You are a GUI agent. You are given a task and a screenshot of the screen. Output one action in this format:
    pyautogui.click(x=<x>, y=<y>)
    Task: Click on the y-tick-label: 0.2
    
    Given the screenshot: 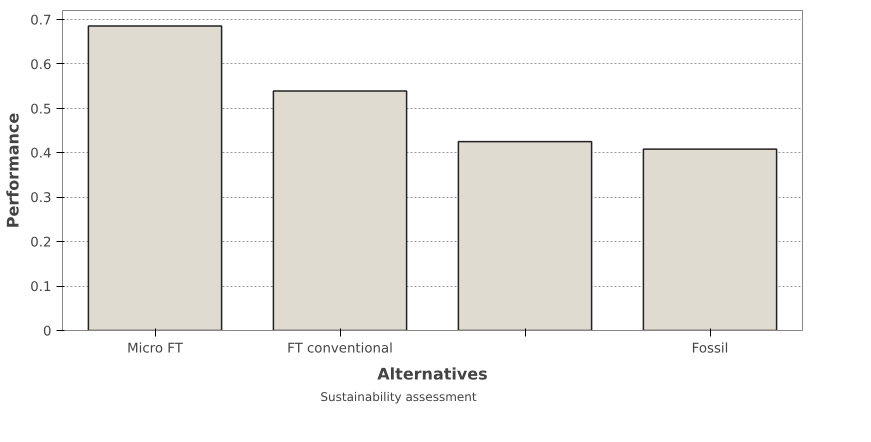 What is the action you would take?
    pyautogui.click(x=41, y=243)
    